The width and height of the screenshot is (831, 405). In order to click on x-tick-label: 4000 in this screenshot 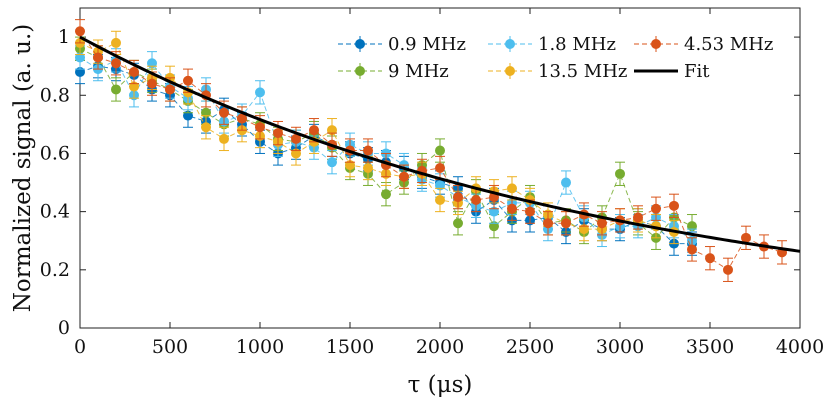, I will do `click(800, 347)`.